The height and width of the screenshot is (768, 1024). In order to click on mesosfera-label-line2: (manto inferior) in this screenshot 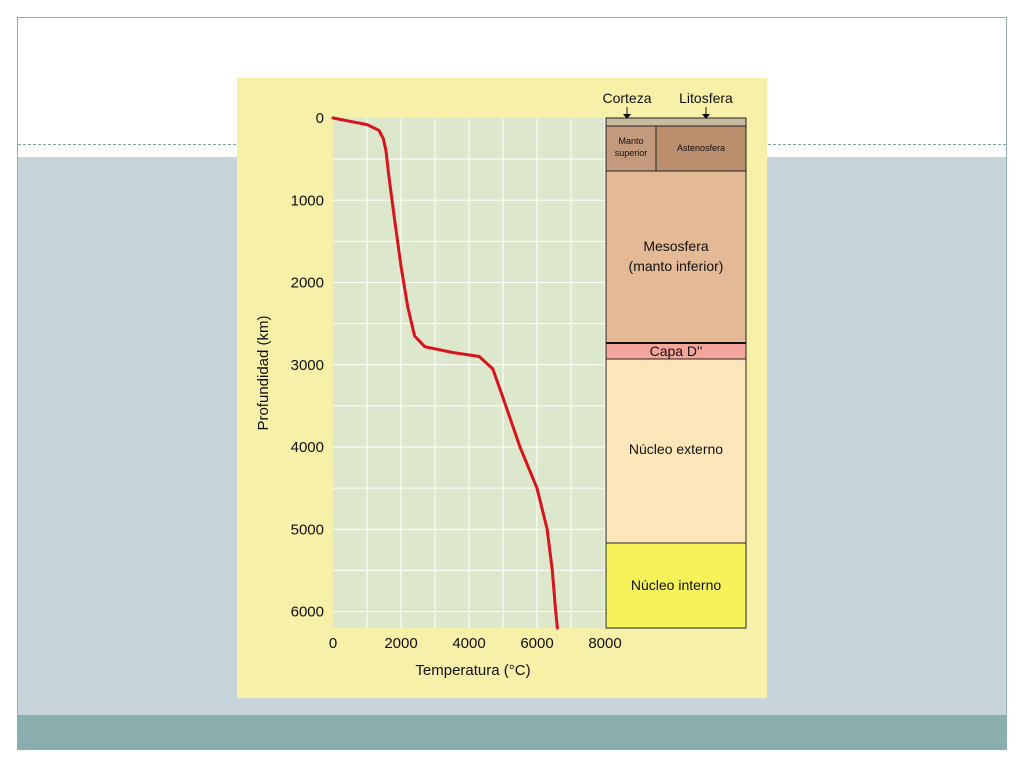, I will do `click(676, 266)`.